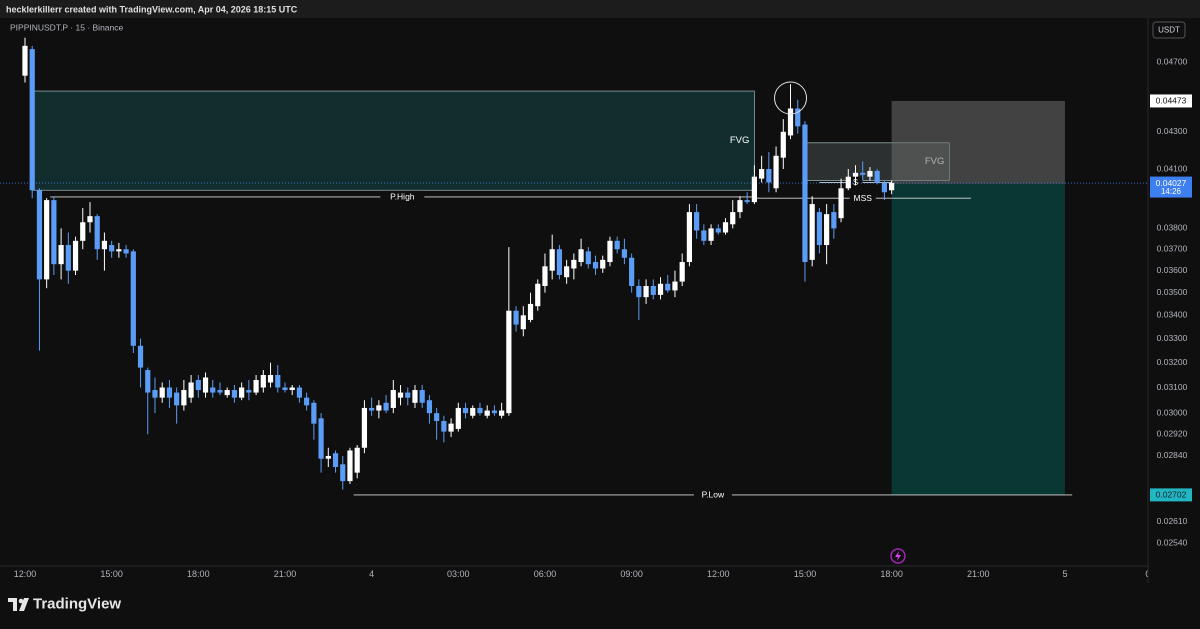 The height and width of the screenshot is (629, 1200). I want to click on y-tick-label: 0.03500, so click(1172, 292).